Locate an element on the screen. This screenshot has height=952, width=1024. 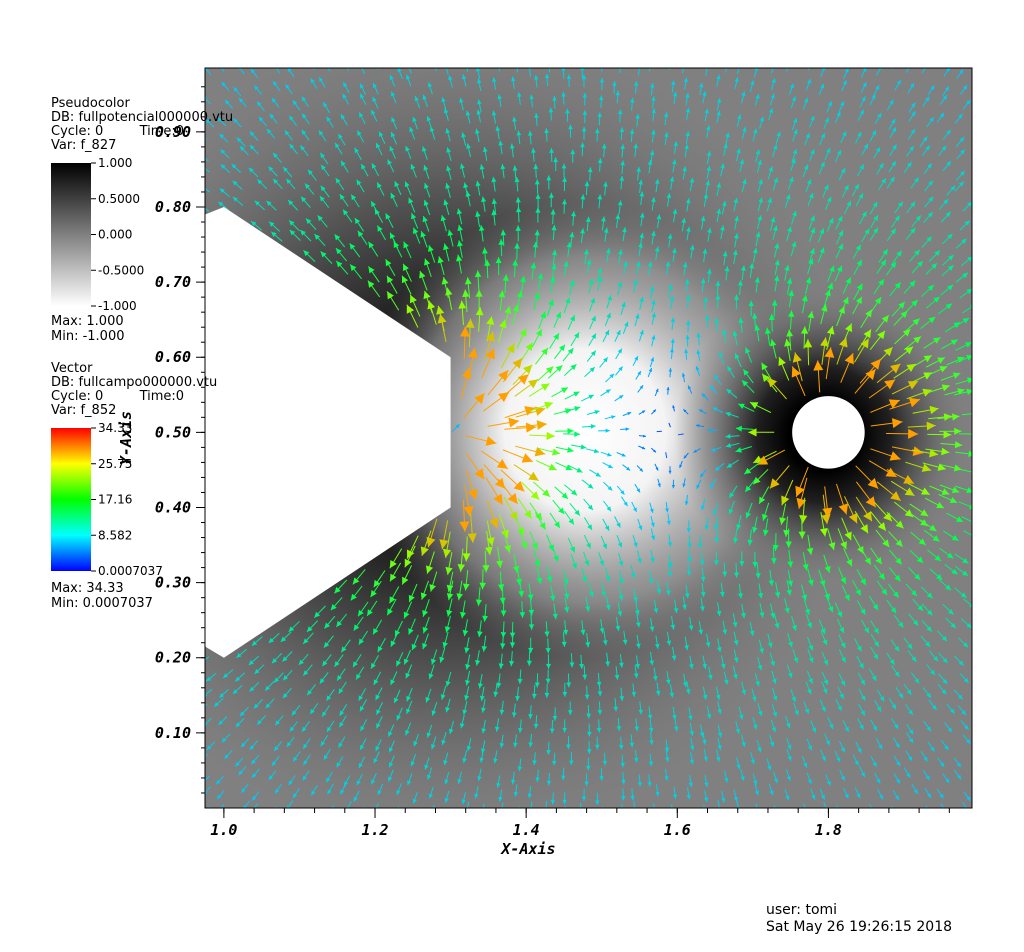
colorbar-label: 0.000 is located at coordinates (115, 235).